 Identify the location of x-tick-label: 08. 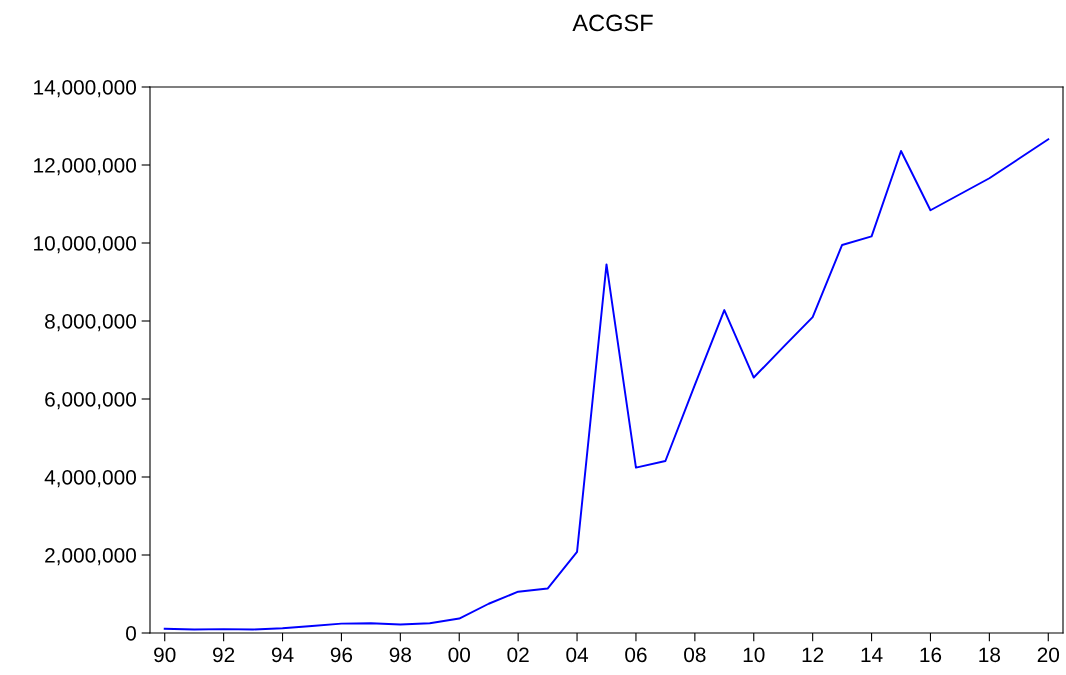
(695, 655).